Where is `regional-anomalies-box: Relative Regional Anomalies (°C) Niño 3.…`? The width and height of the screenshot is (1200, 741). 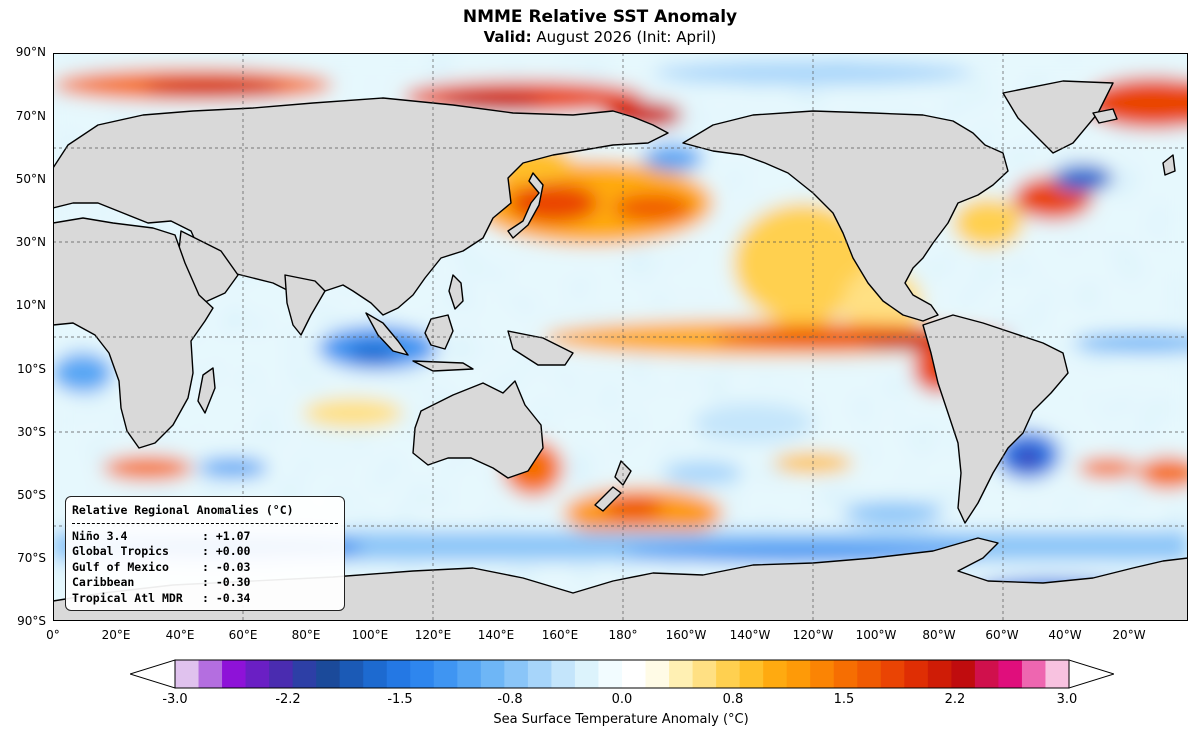 regional-anomalies-box: Relative Regional Anomalies (°C) Niño 3.… is located at coordinates (205, 553).